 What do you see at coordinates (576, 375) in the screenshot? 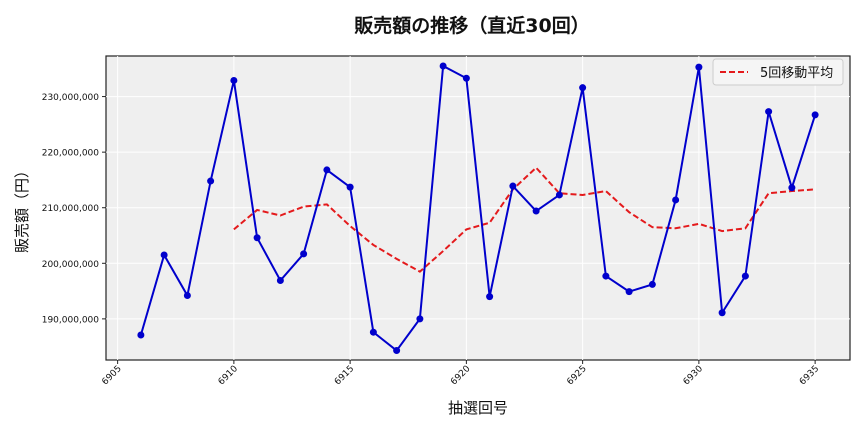
I see `x-tick-label: 6925` at bounding box center [576, 375].